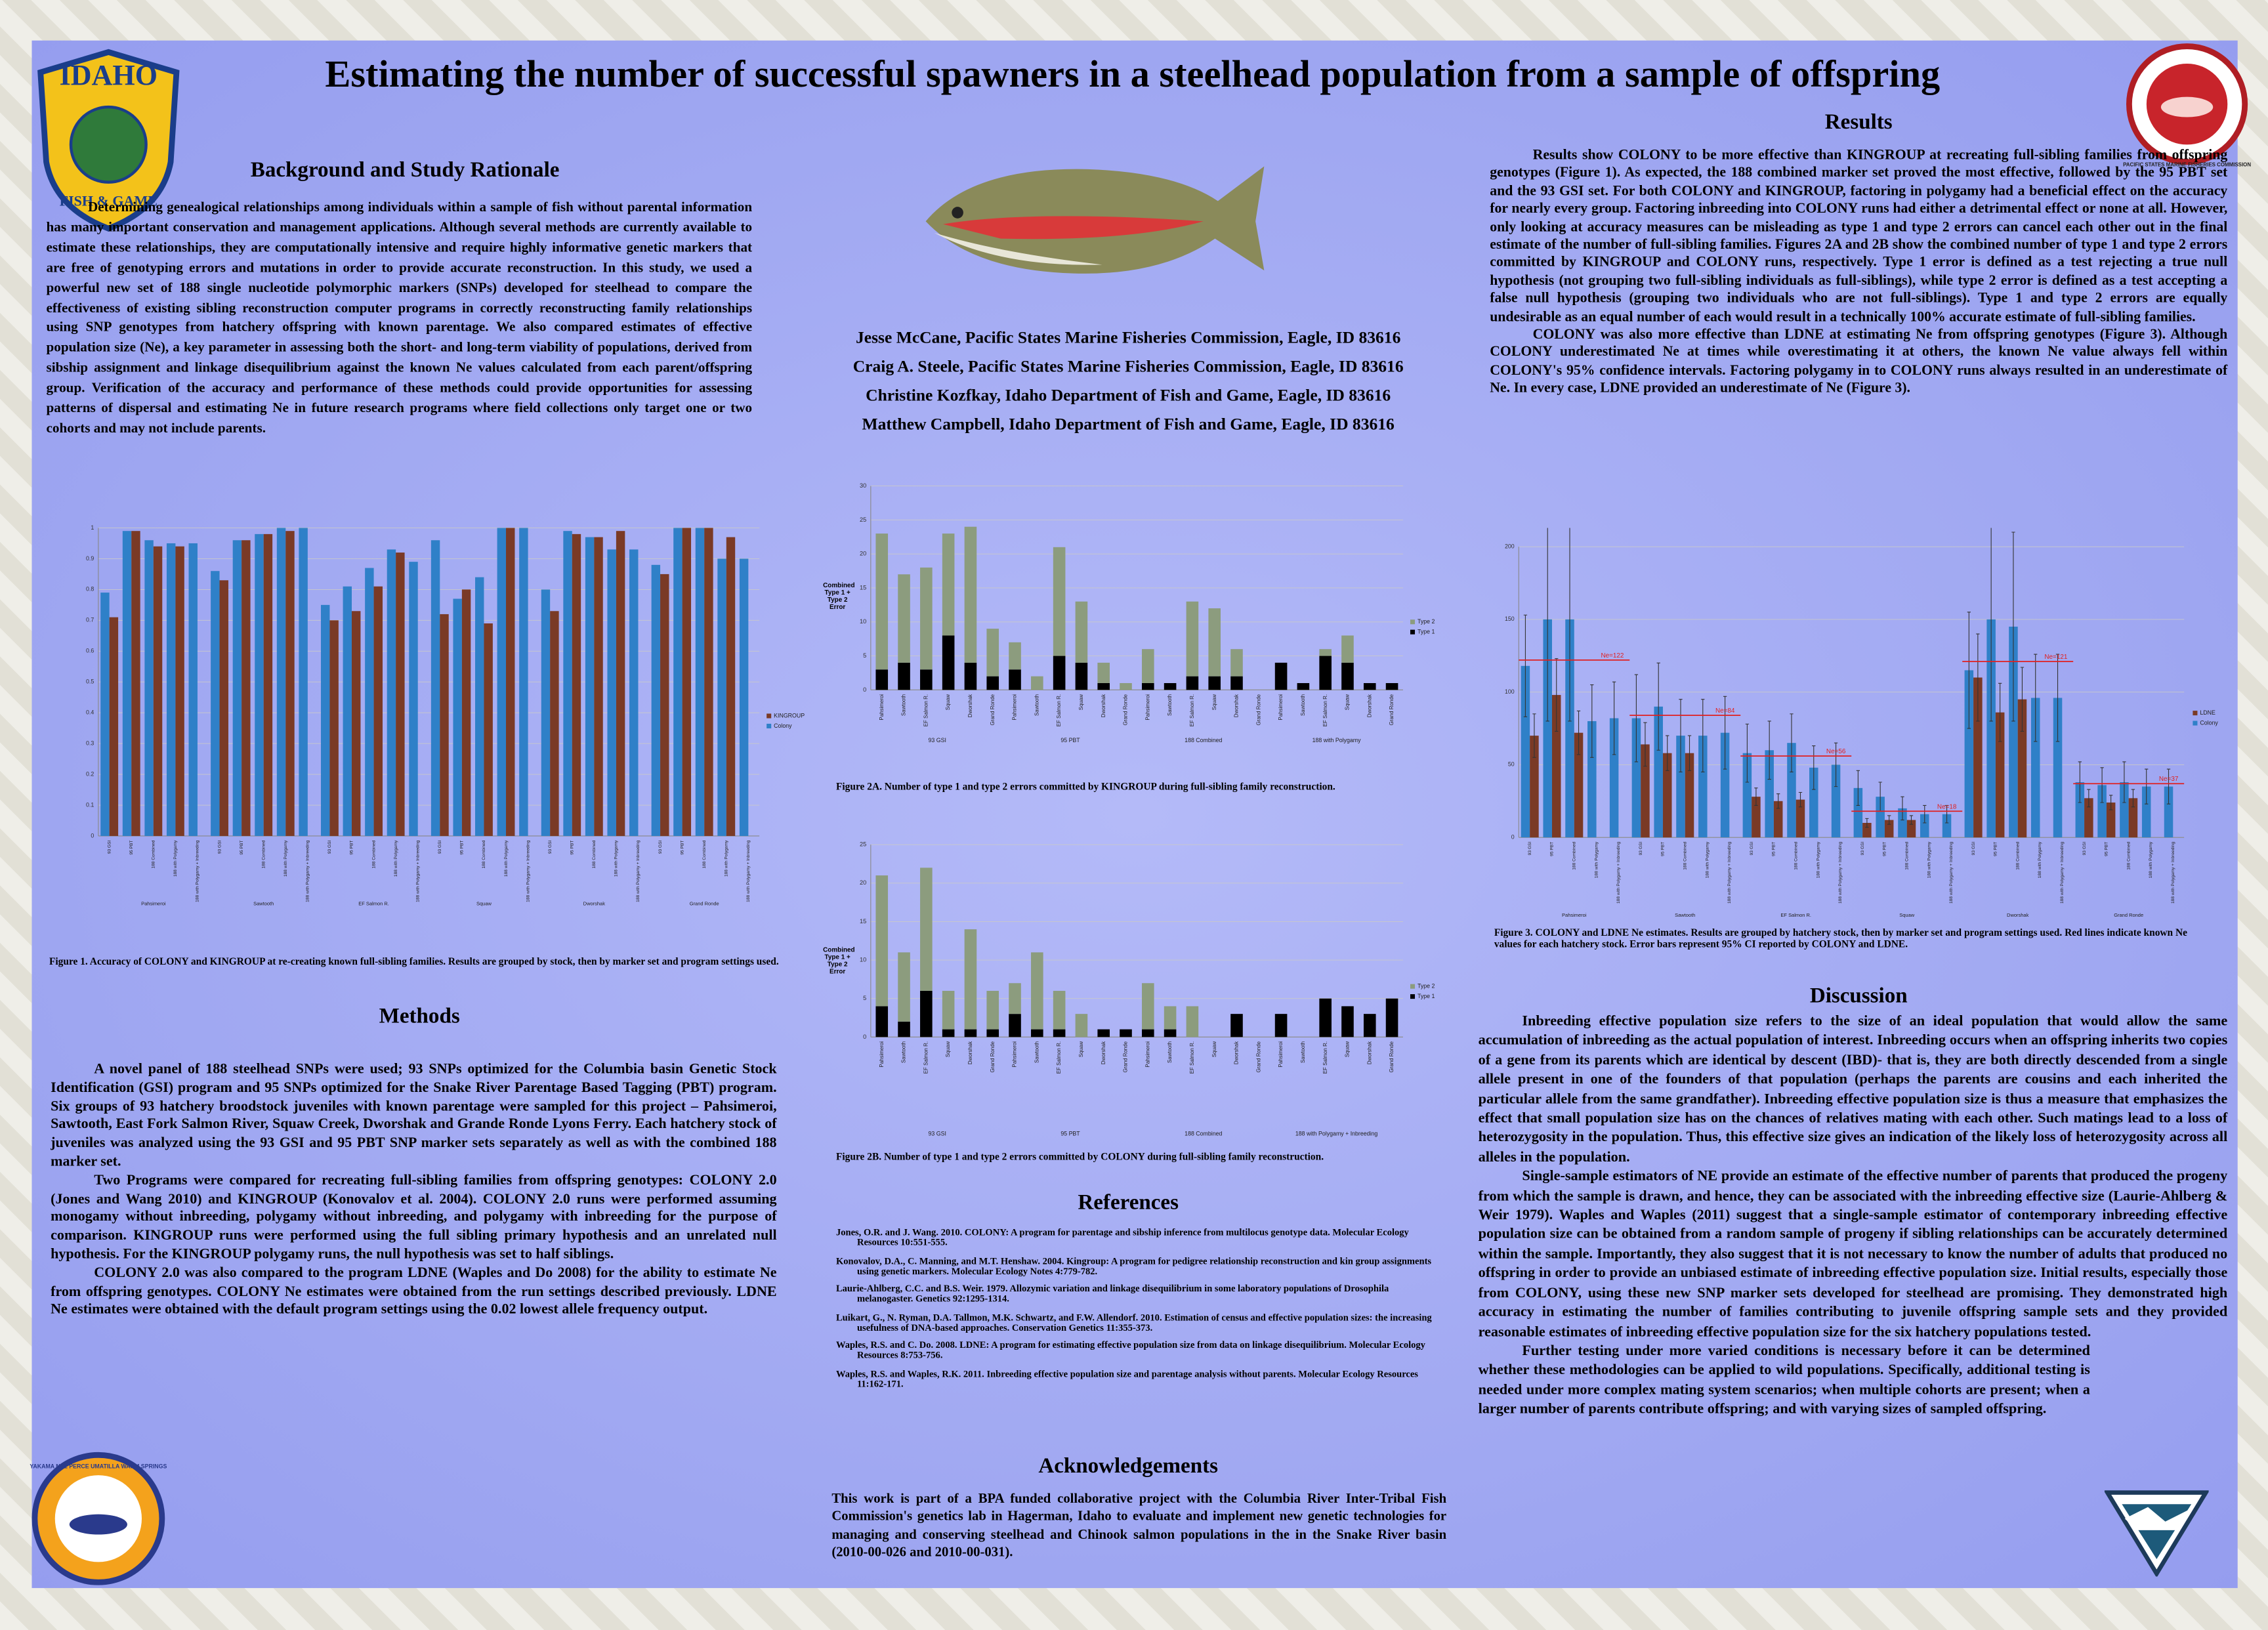  Describe the element at coordinates (405, 170) in the screenshot. I see `section-heading: Background and Study Rationale` at that location.